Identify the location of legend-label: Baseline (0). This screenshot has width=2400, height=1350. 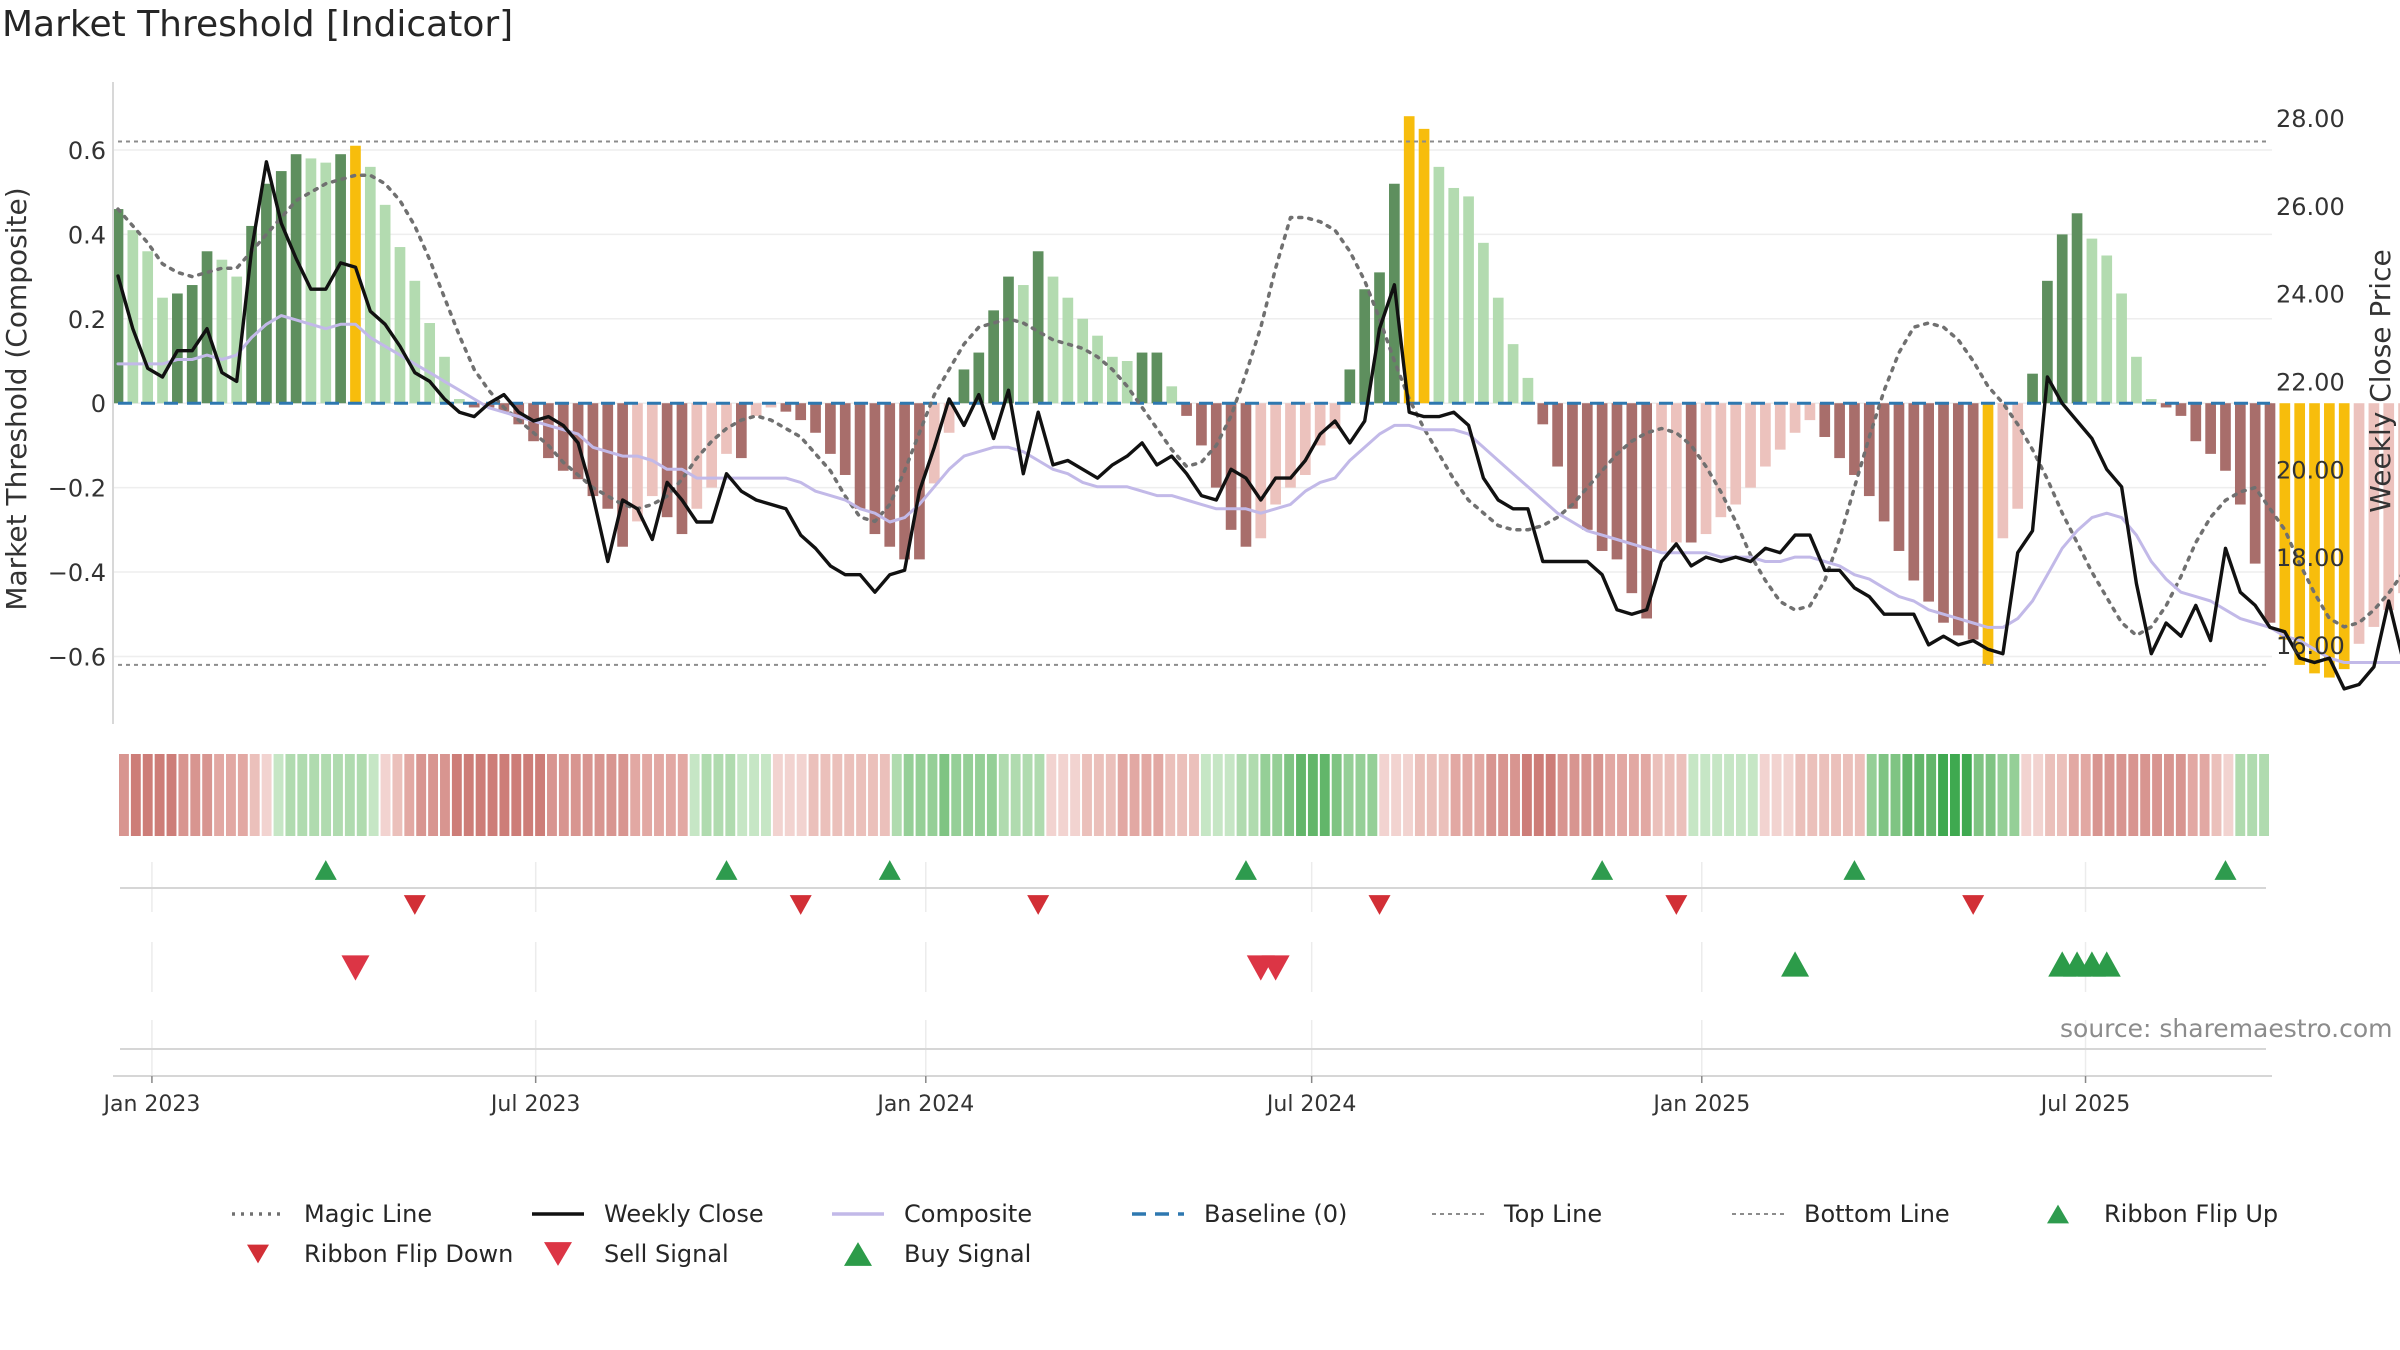
(1276, 1214).